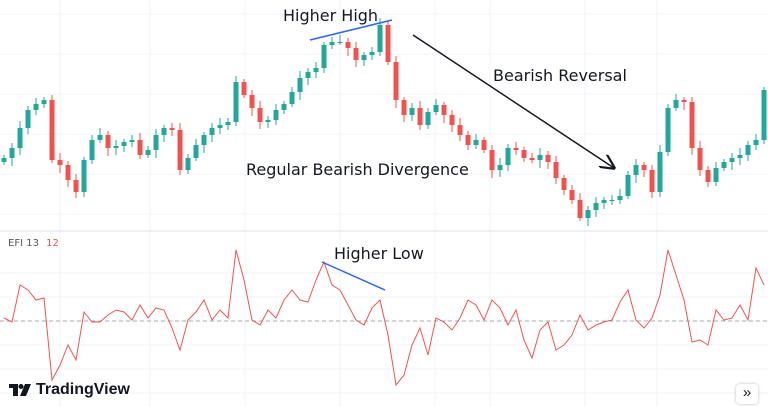 This screenshot has width=768, height=407. I want to click on efi-legend: EFI 13 12, so click(33, 243).